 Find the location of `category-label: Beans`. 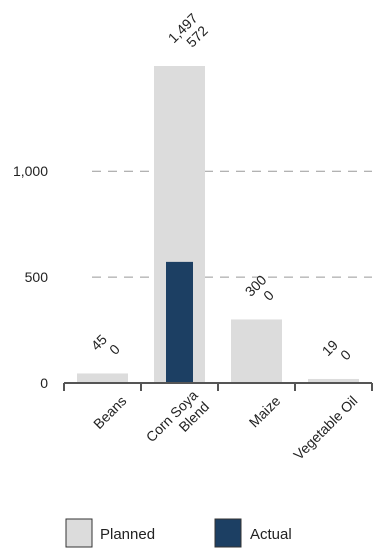

category-label: Beans is located at coordinates (109, 412).